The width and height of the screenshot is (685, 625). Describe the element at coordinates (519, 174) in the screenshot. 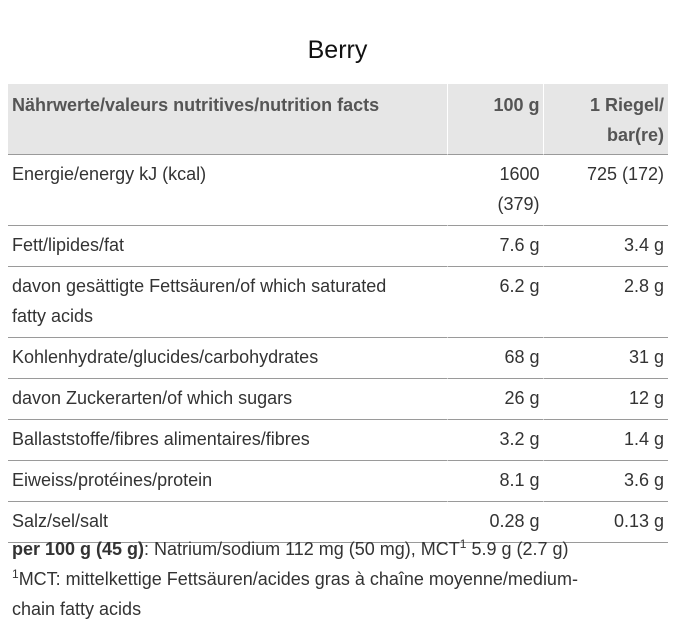

I see `energy-kj-100g: 1600` at that location.